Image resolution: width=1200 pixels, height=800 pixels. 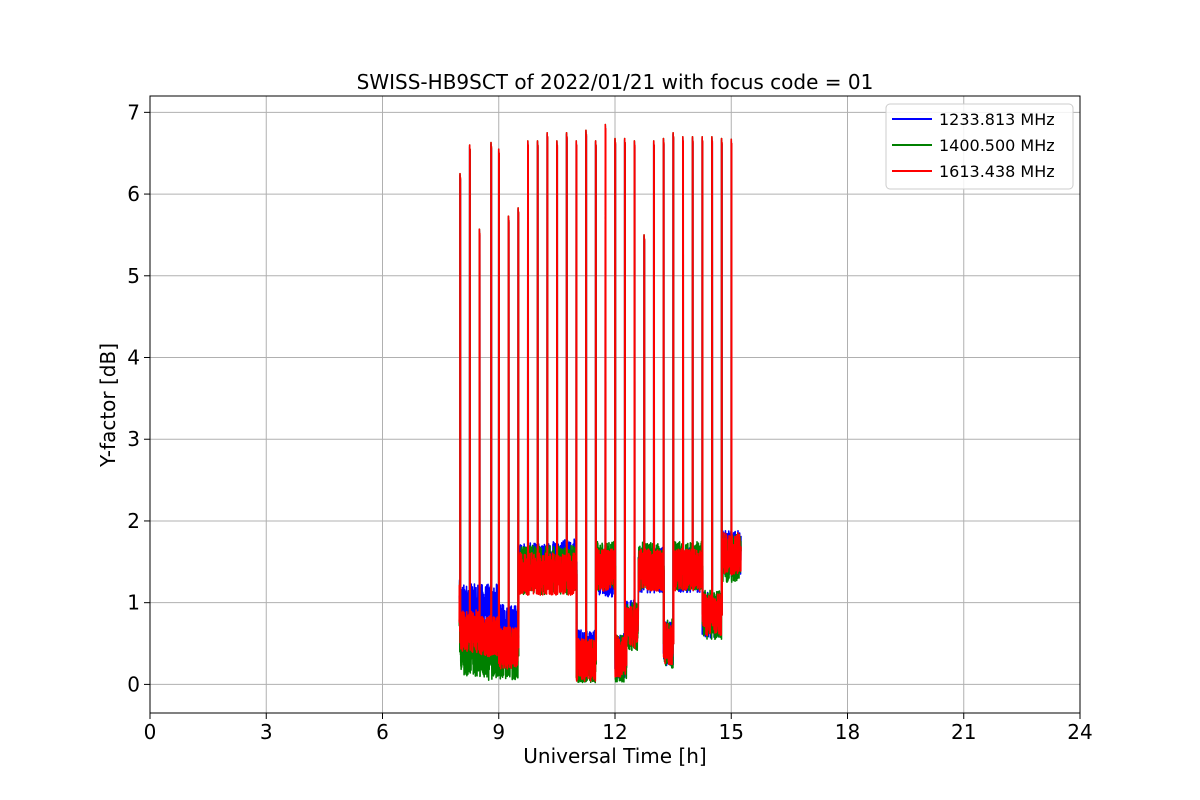 What do you see at coordinates (614, 756) in the screenshot?
I see `x-axis-label: Universal Time [h]` at bounding box center [614, 756].